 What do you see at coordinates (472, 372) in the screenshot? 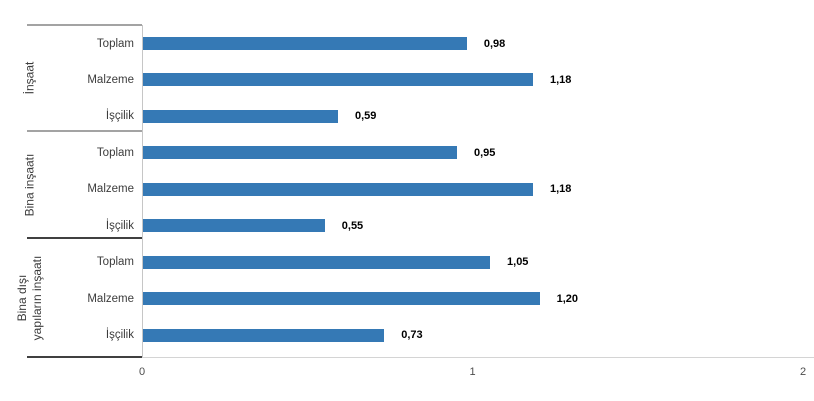
I see `x-axis-tick-label: 1` at bounding box center [472, 372].